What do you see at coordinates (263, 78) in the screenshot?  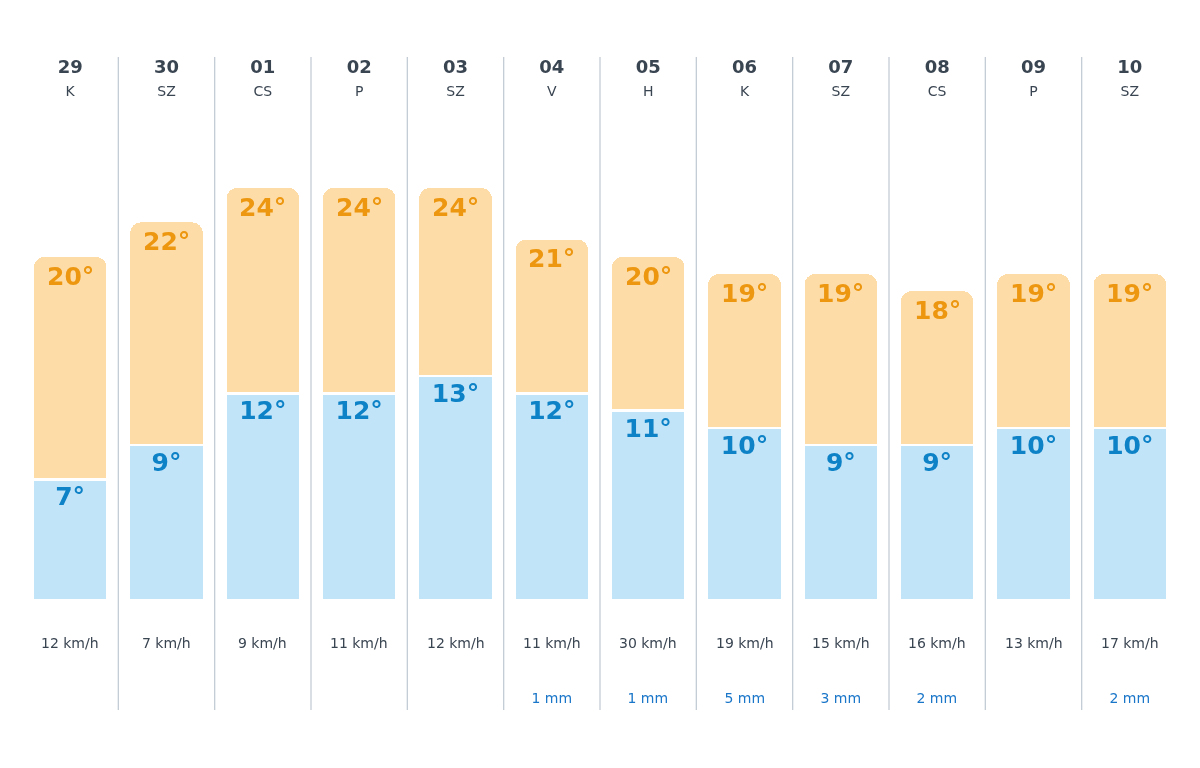 I see `x-tick-label: 01 CS` at bounding box center [263, 78].